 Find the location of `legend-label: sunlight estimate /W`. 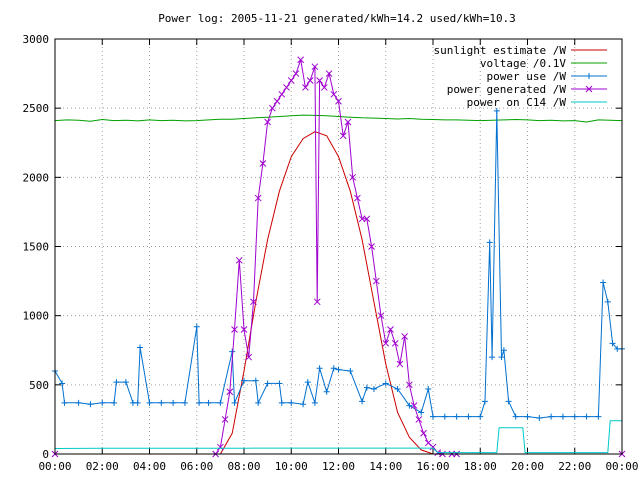

legend-label: sunlight estimate /W is located at coordinates (500, 50).